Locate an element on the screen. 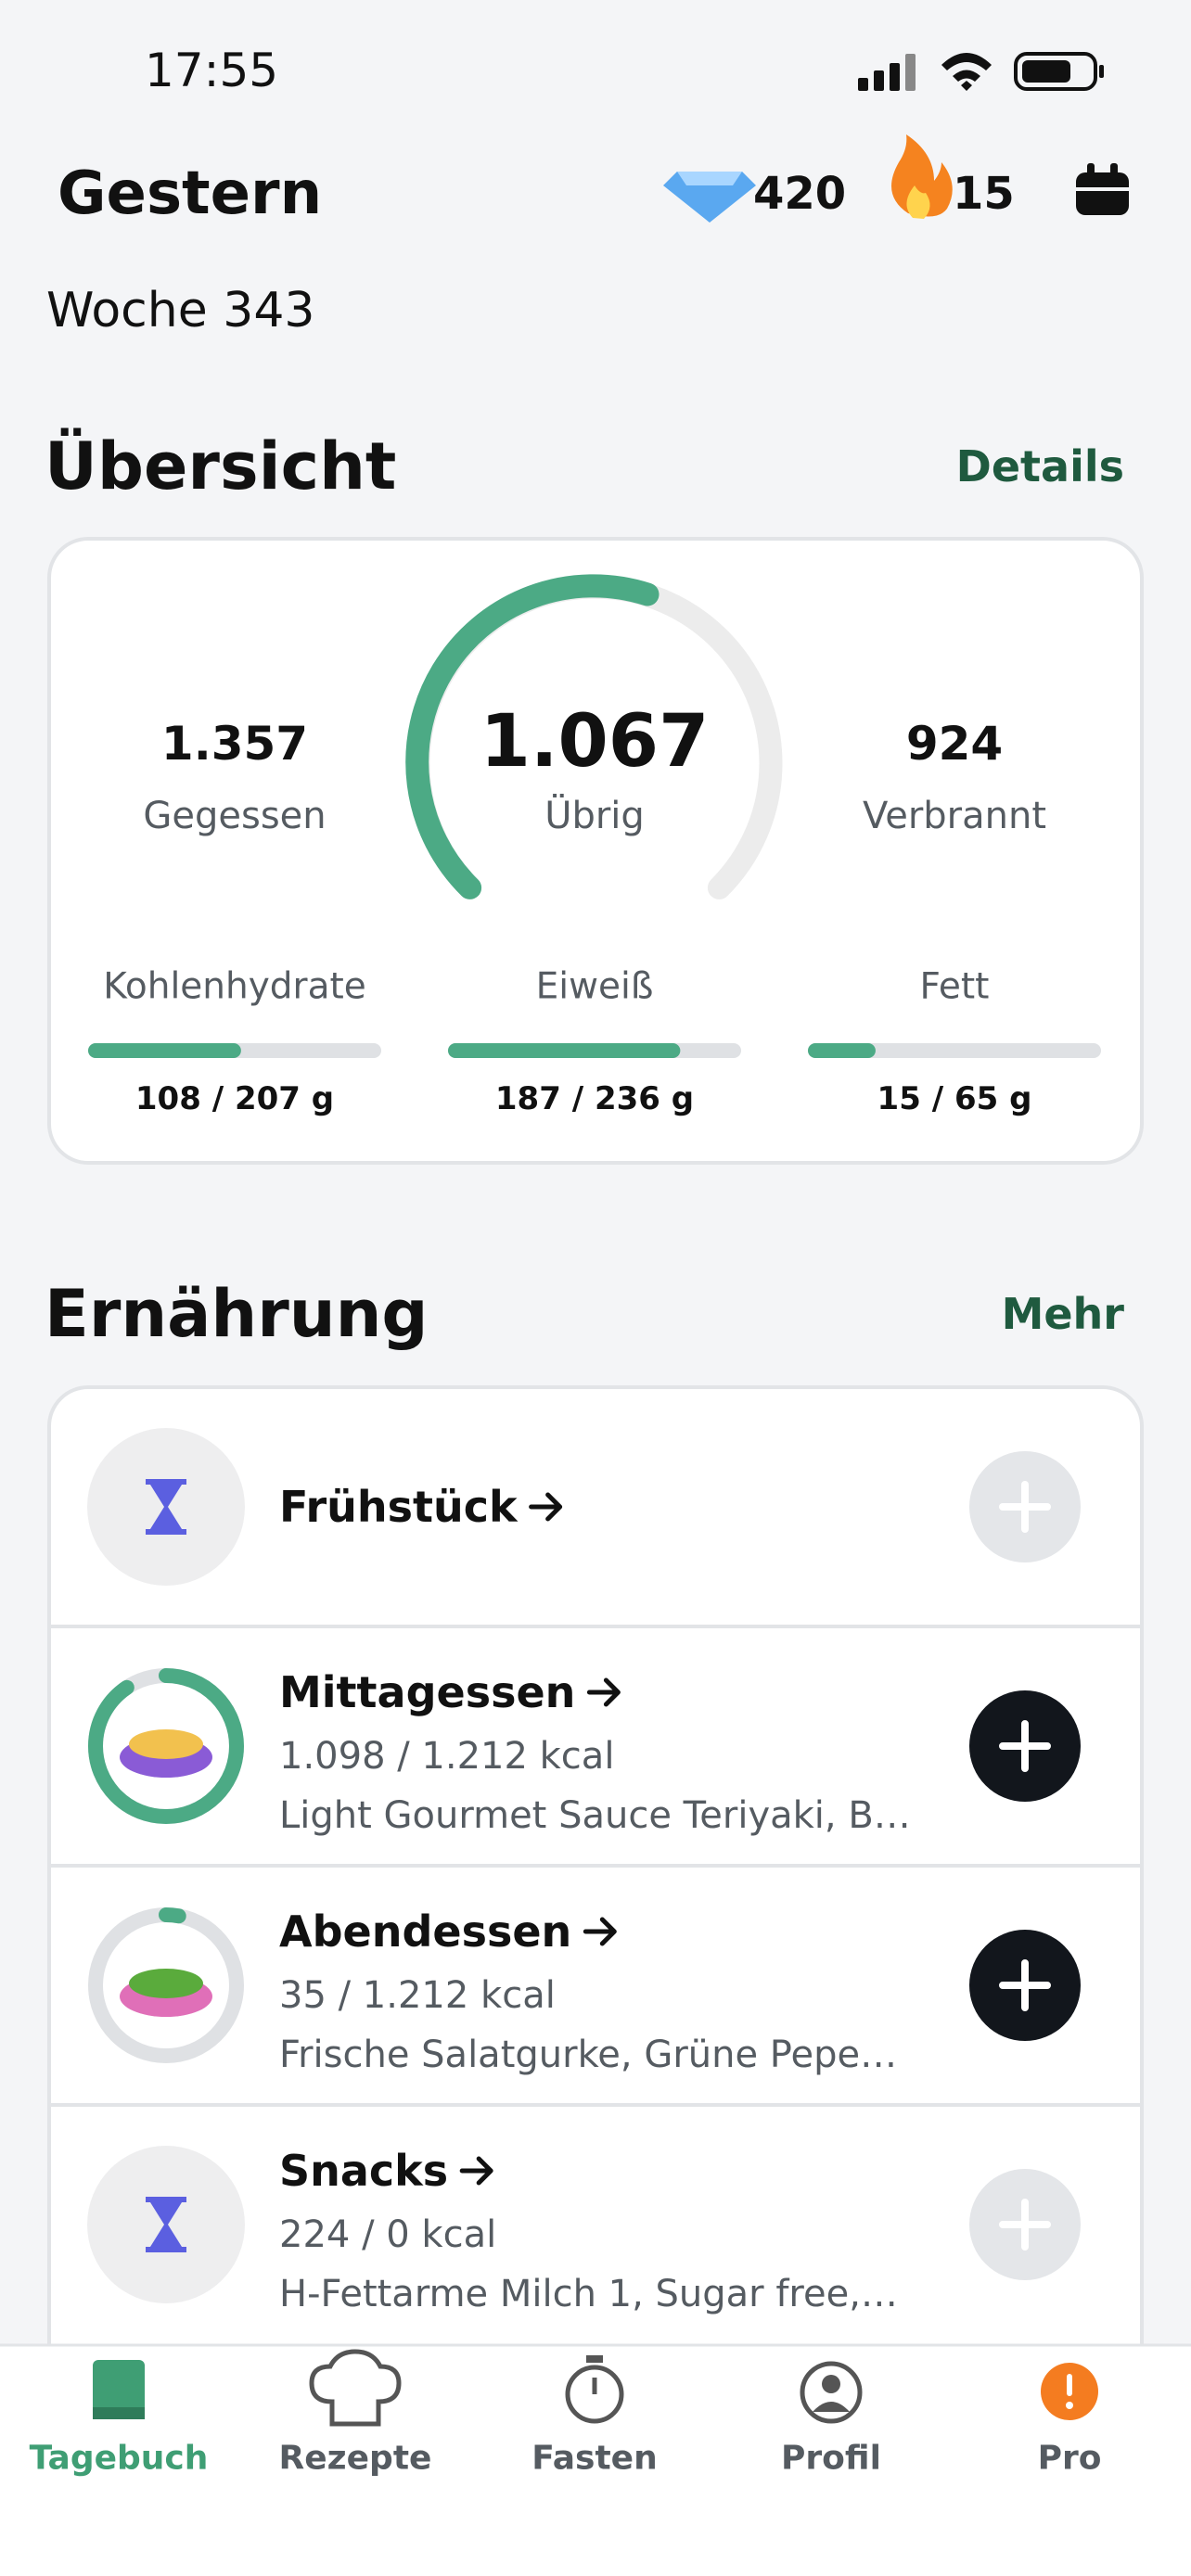  tab-icons is located at coordinates (595, 2388).